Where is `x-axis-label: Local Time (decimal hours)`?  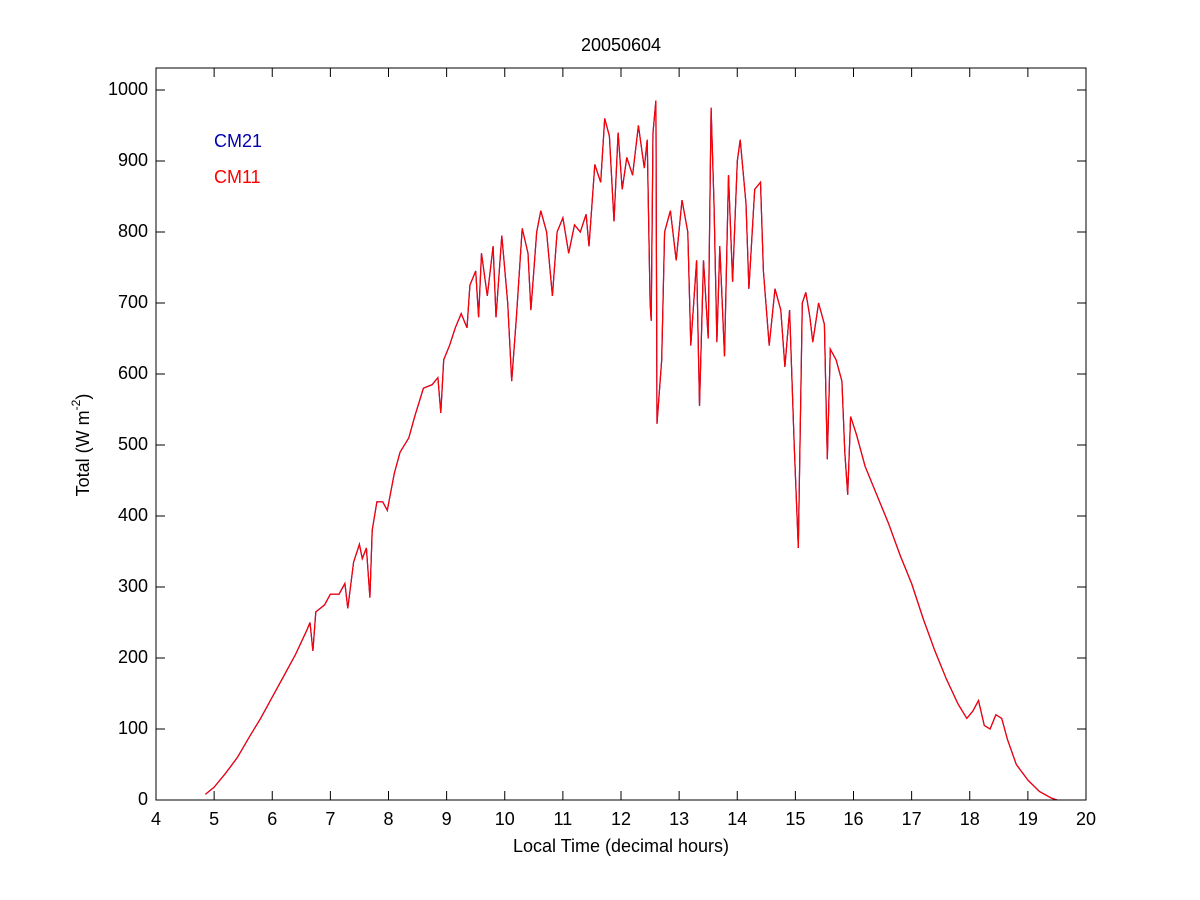
x-axis-label: Local Time (decimal hours) is located at coordinates (621, 846).